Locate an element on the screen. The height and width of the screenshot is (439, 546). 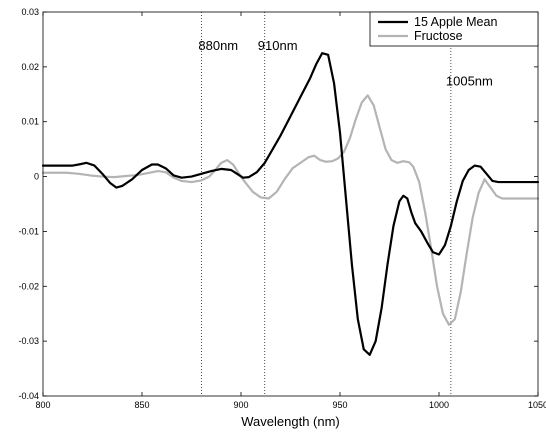
x-tick-label: 1050 is located at coordinates (537, 405).